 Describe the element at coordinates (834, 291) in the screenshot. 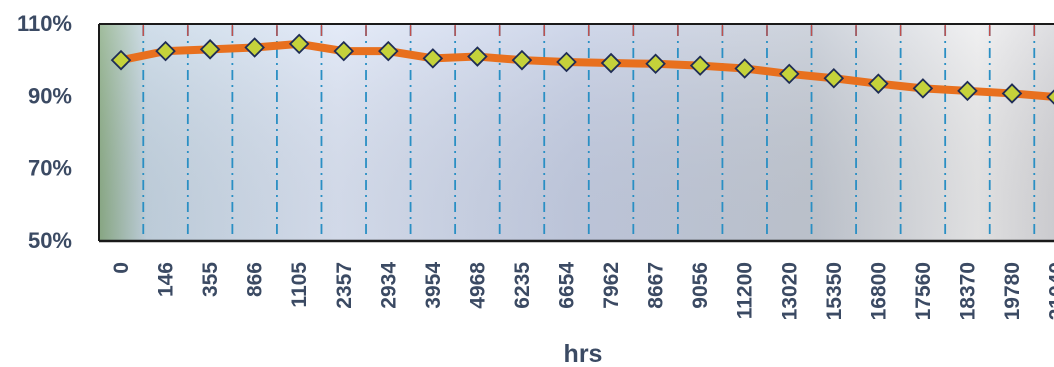

I see `x-tick-label: 15350` at that location.